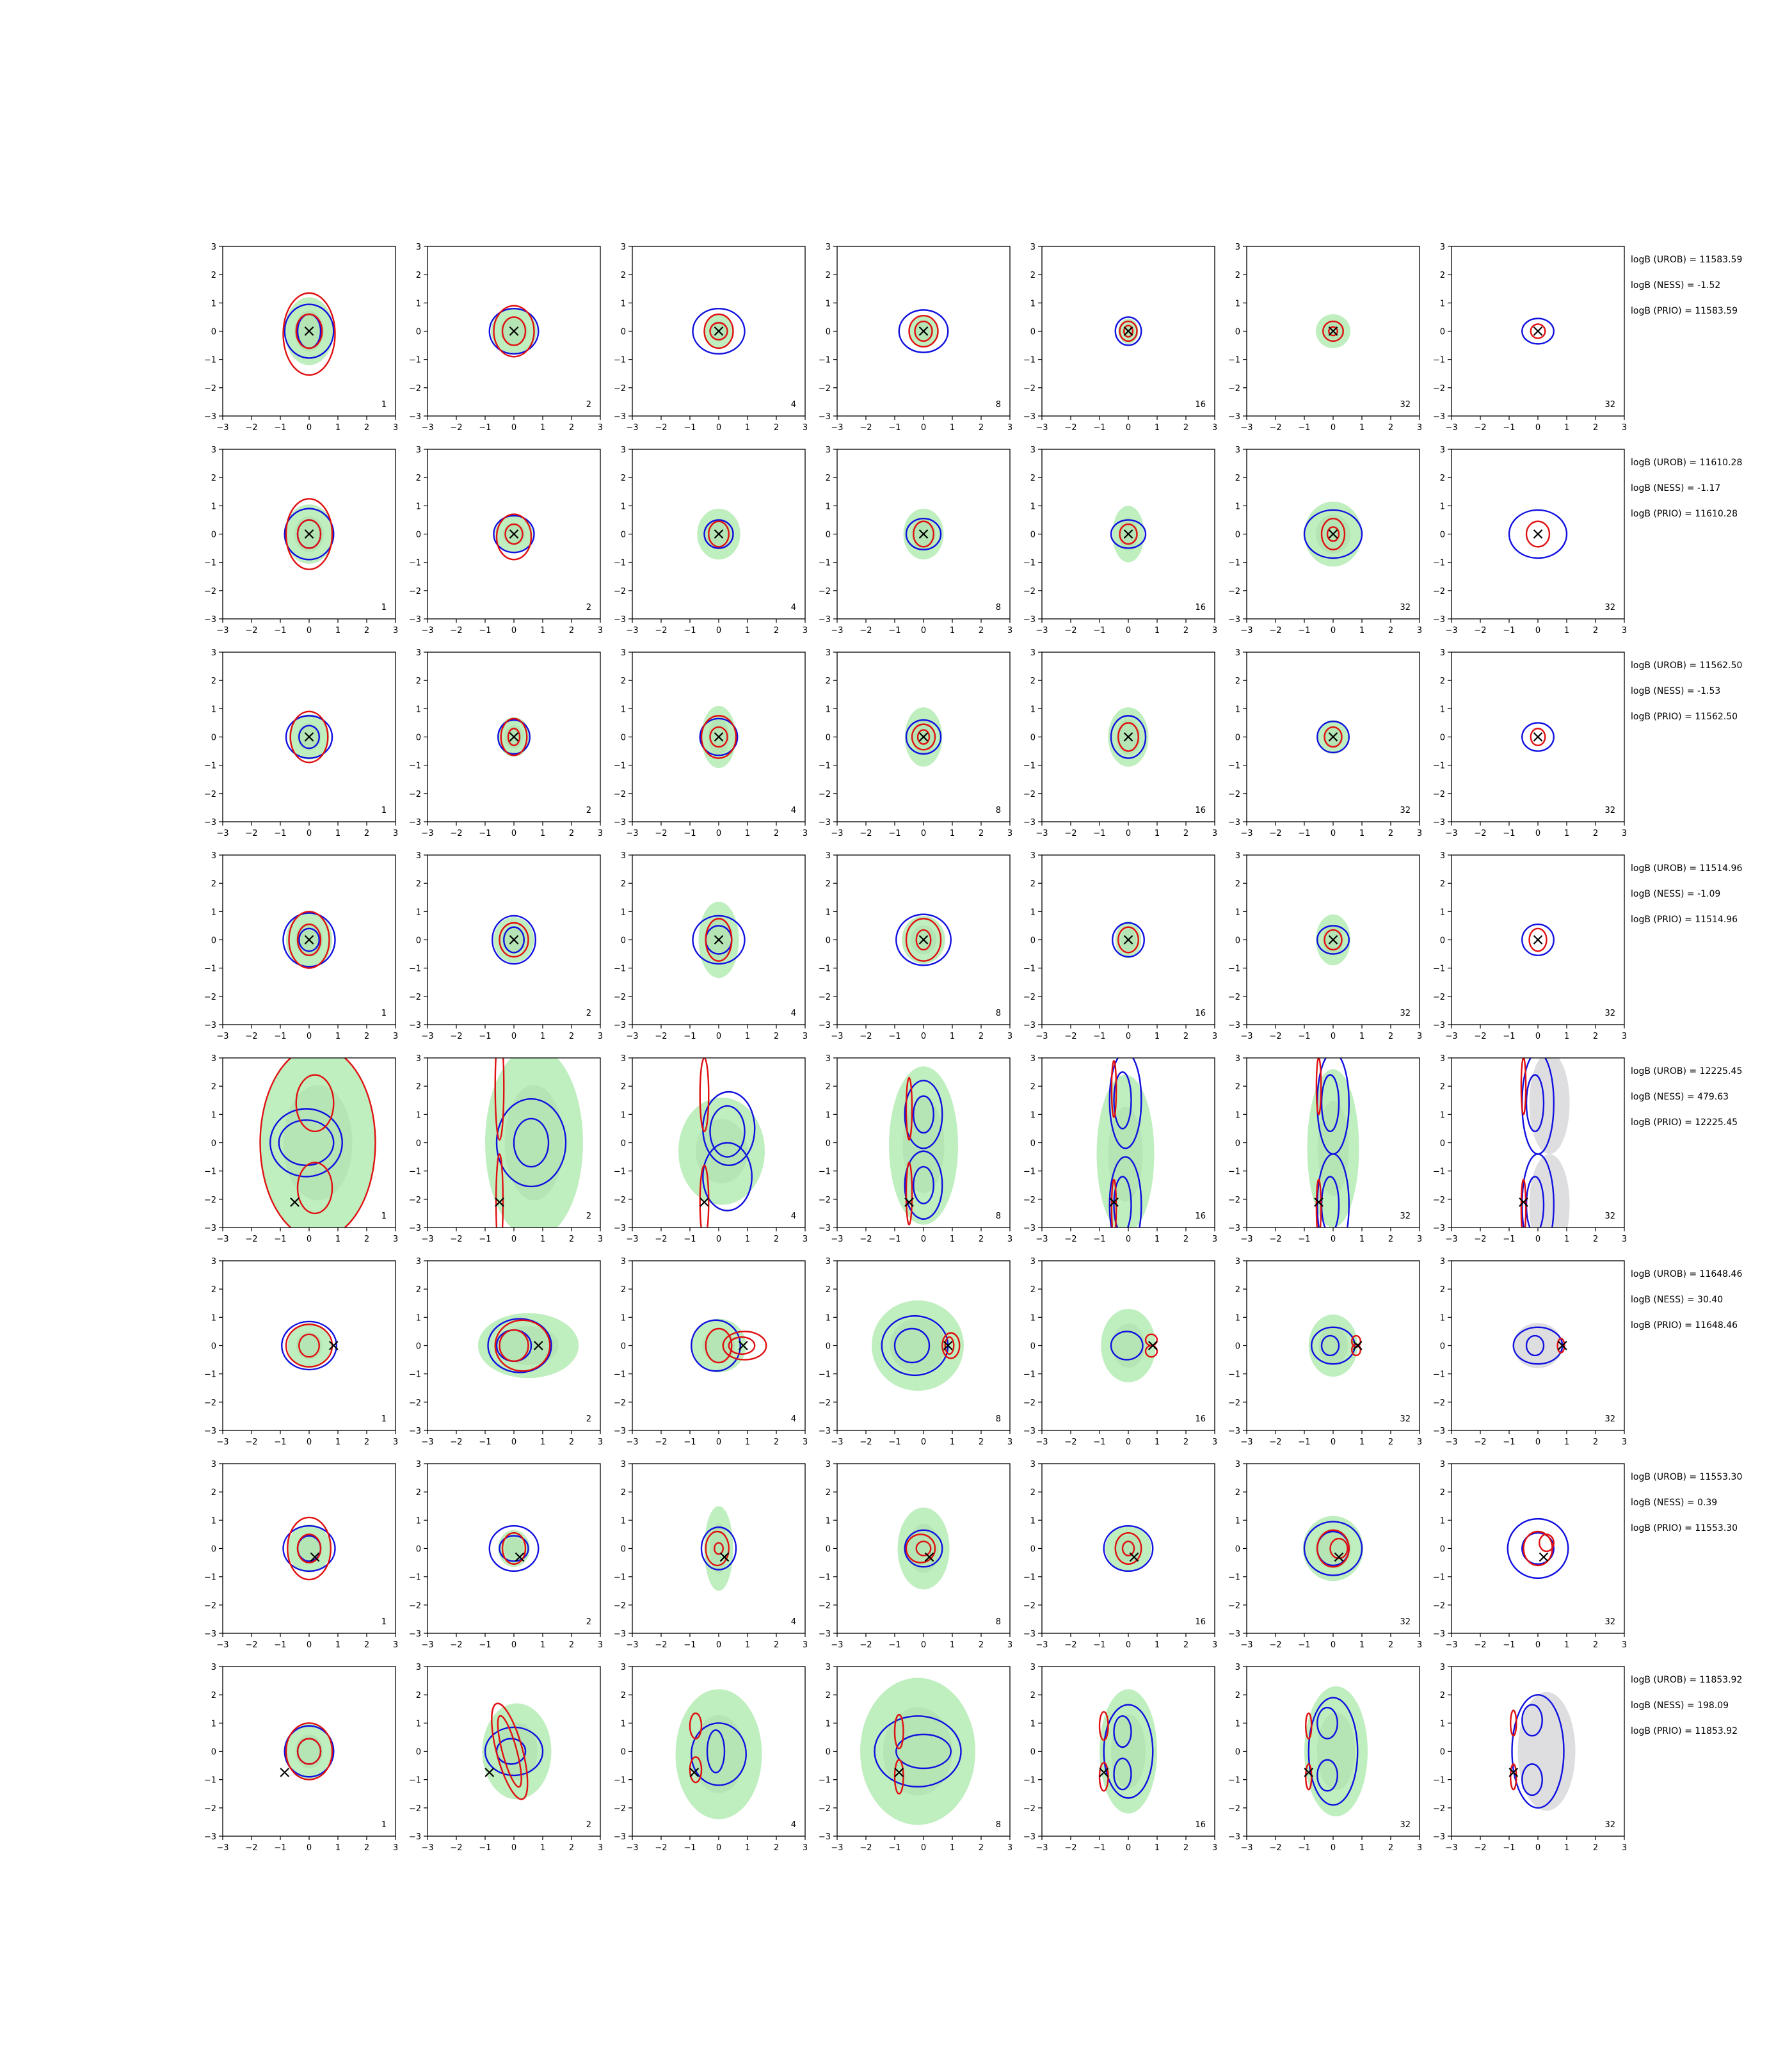  I want to click on panel-index-label: 4, so click(793, 1825).